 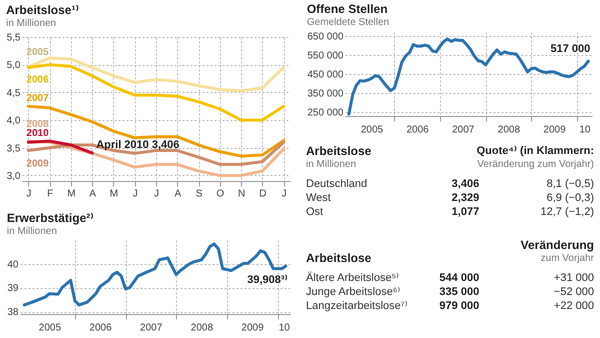 I want to click on text: 12,7 (−1,2), so click(x=567, y=212).